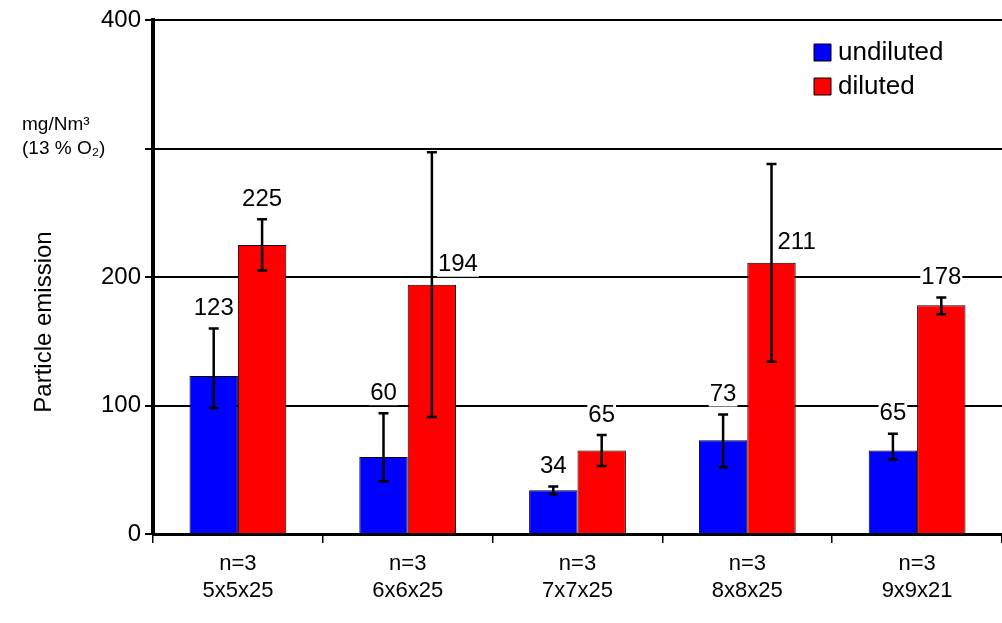  I want to click on y-tick-label: 100, so click(120, 404).